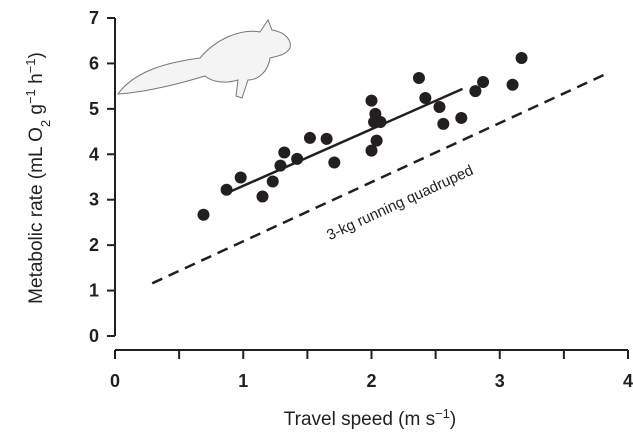 The width and height of the screenshot is (633, 439). Describe the element at coordinates (36, 55) in the screenshot. I see `ylabel-part: )` at that location.